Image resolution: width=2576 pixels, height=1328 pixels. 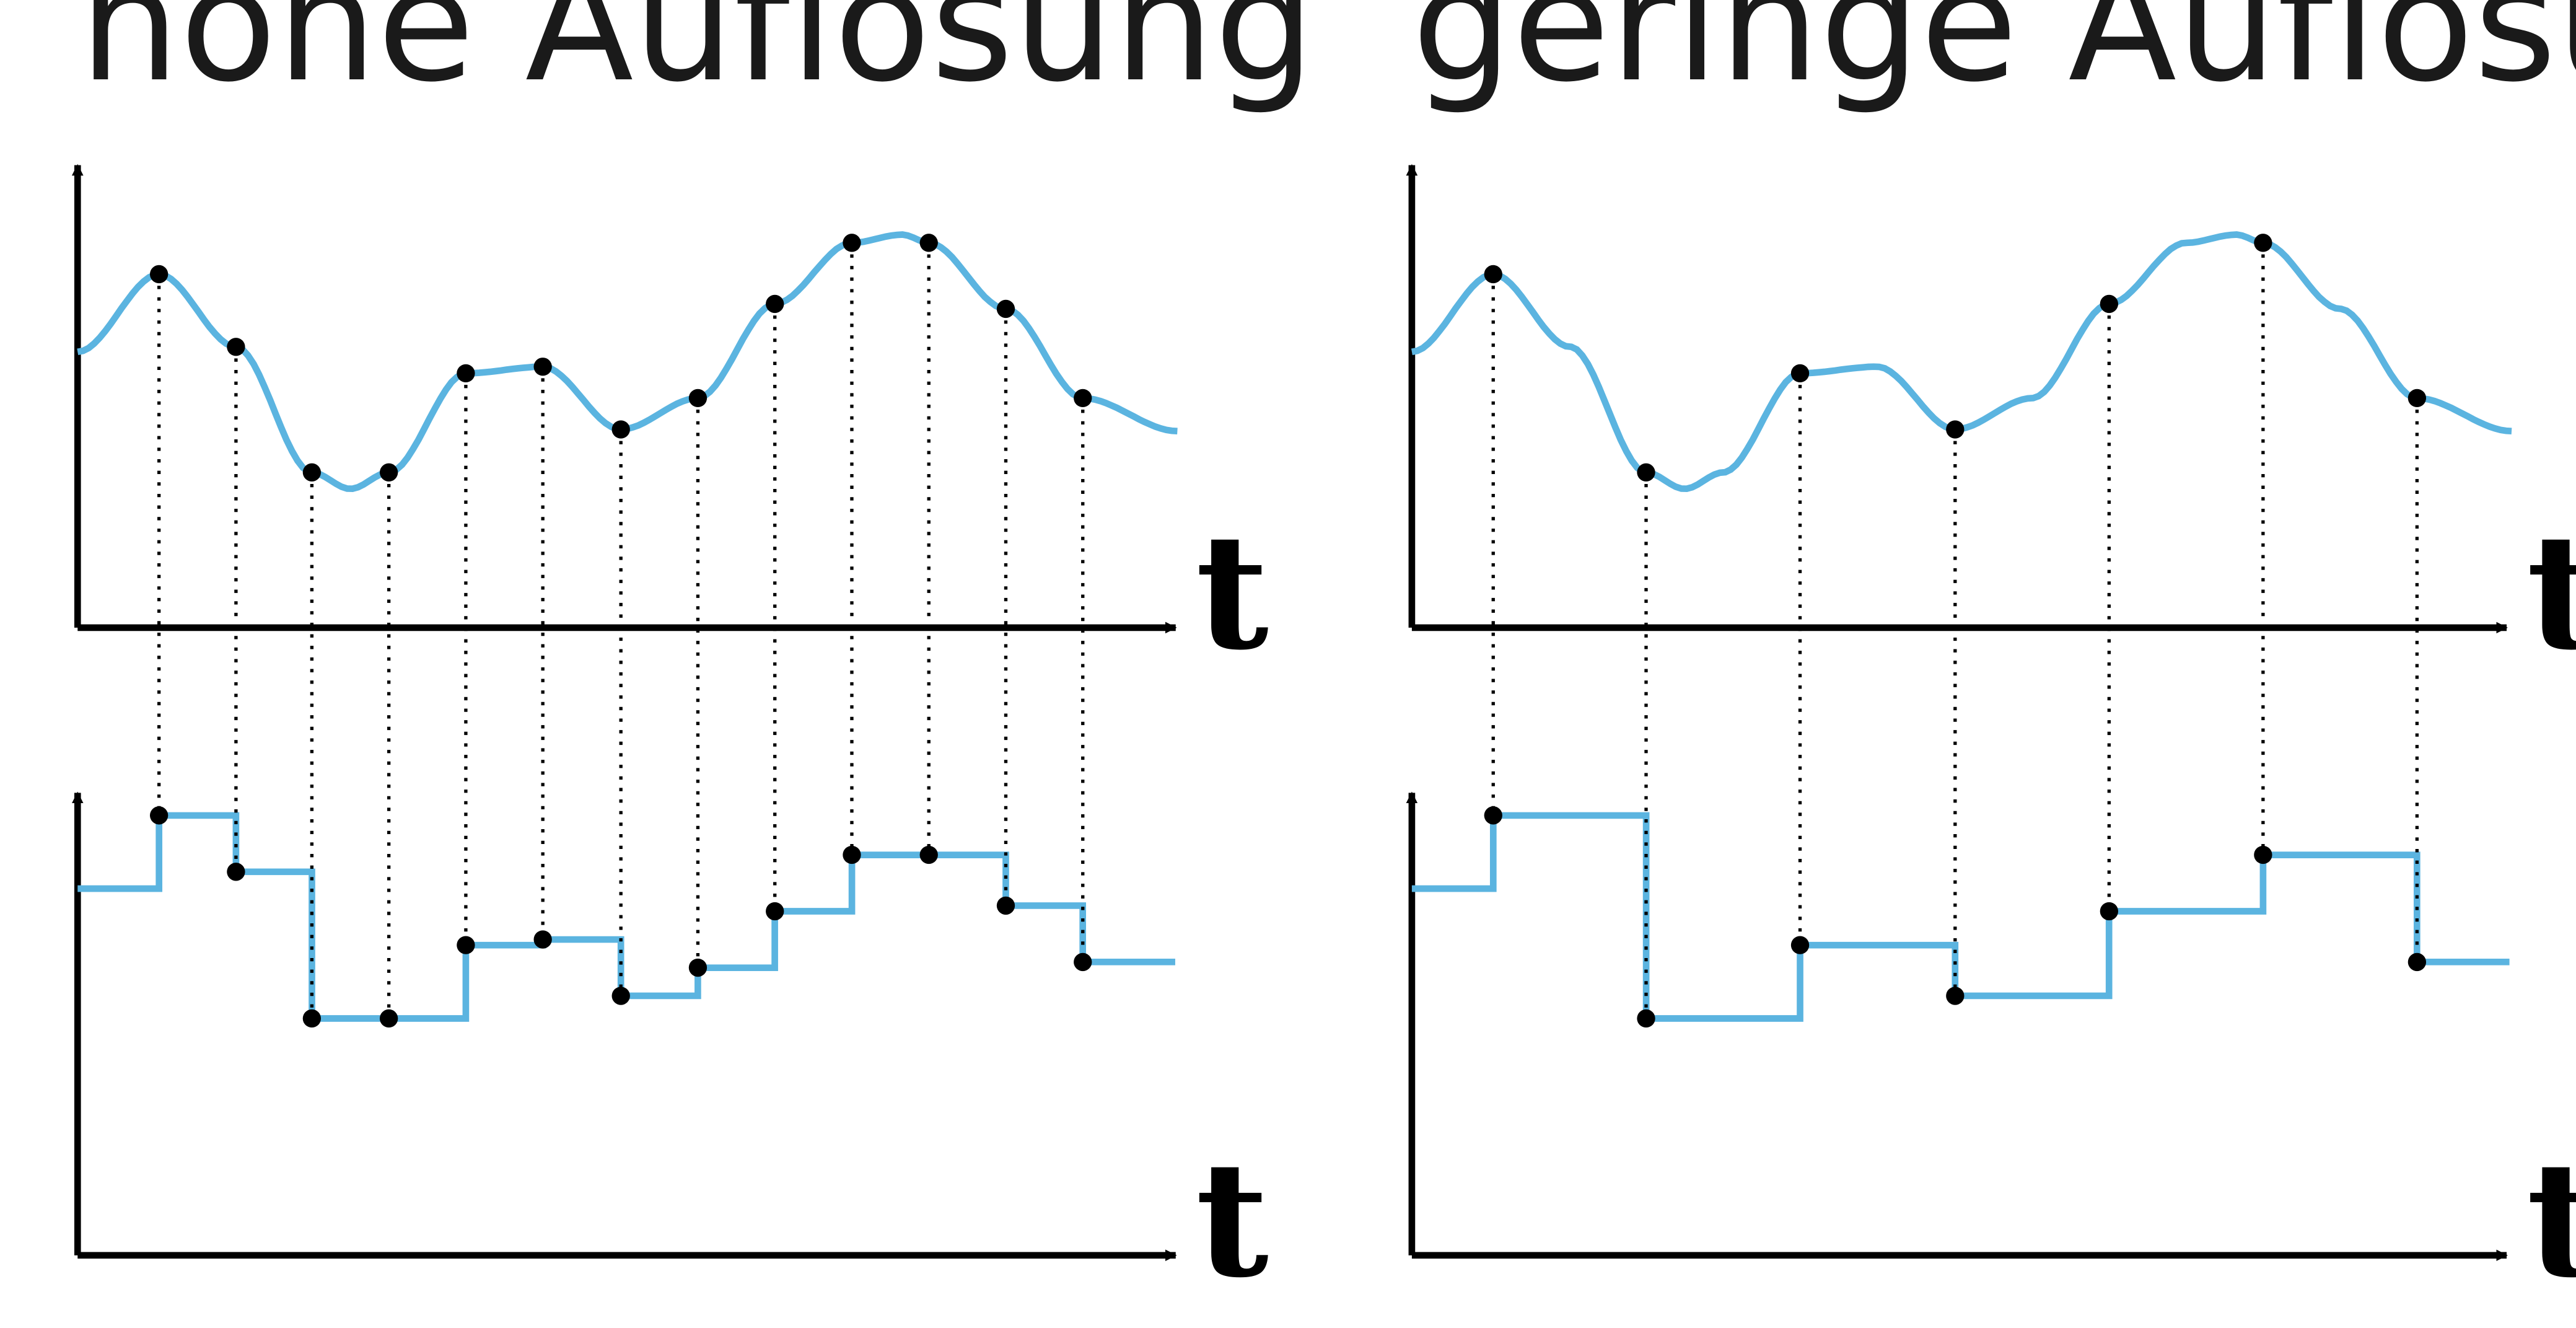 What do you see at coordinates (627, 362) in the screenshot?
I see `analog-signal-curve-high` at bounding box center [627, 362].